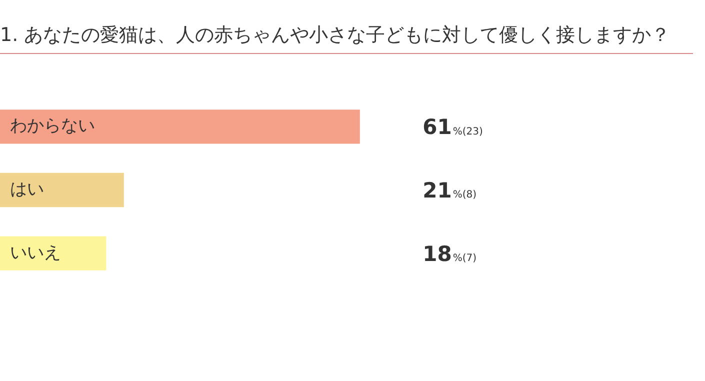  I want to click on y-tick-label: はい, so click(27, 189).